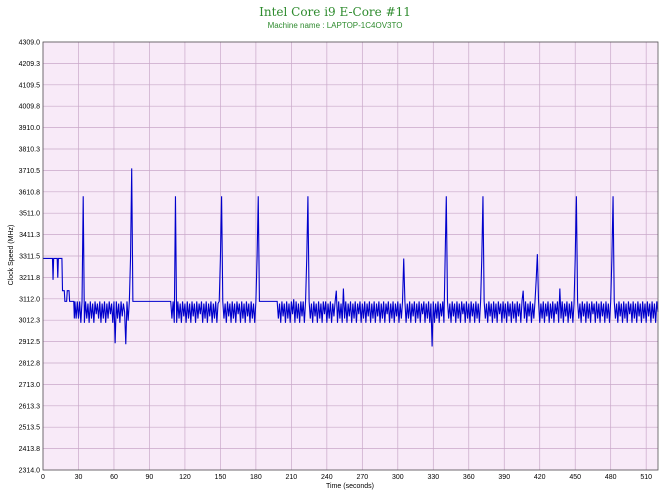  What do you see at coordinates (43, 477) in the screenshot?
I see `x-tick-label: 0` at bounding box center [43, 477].